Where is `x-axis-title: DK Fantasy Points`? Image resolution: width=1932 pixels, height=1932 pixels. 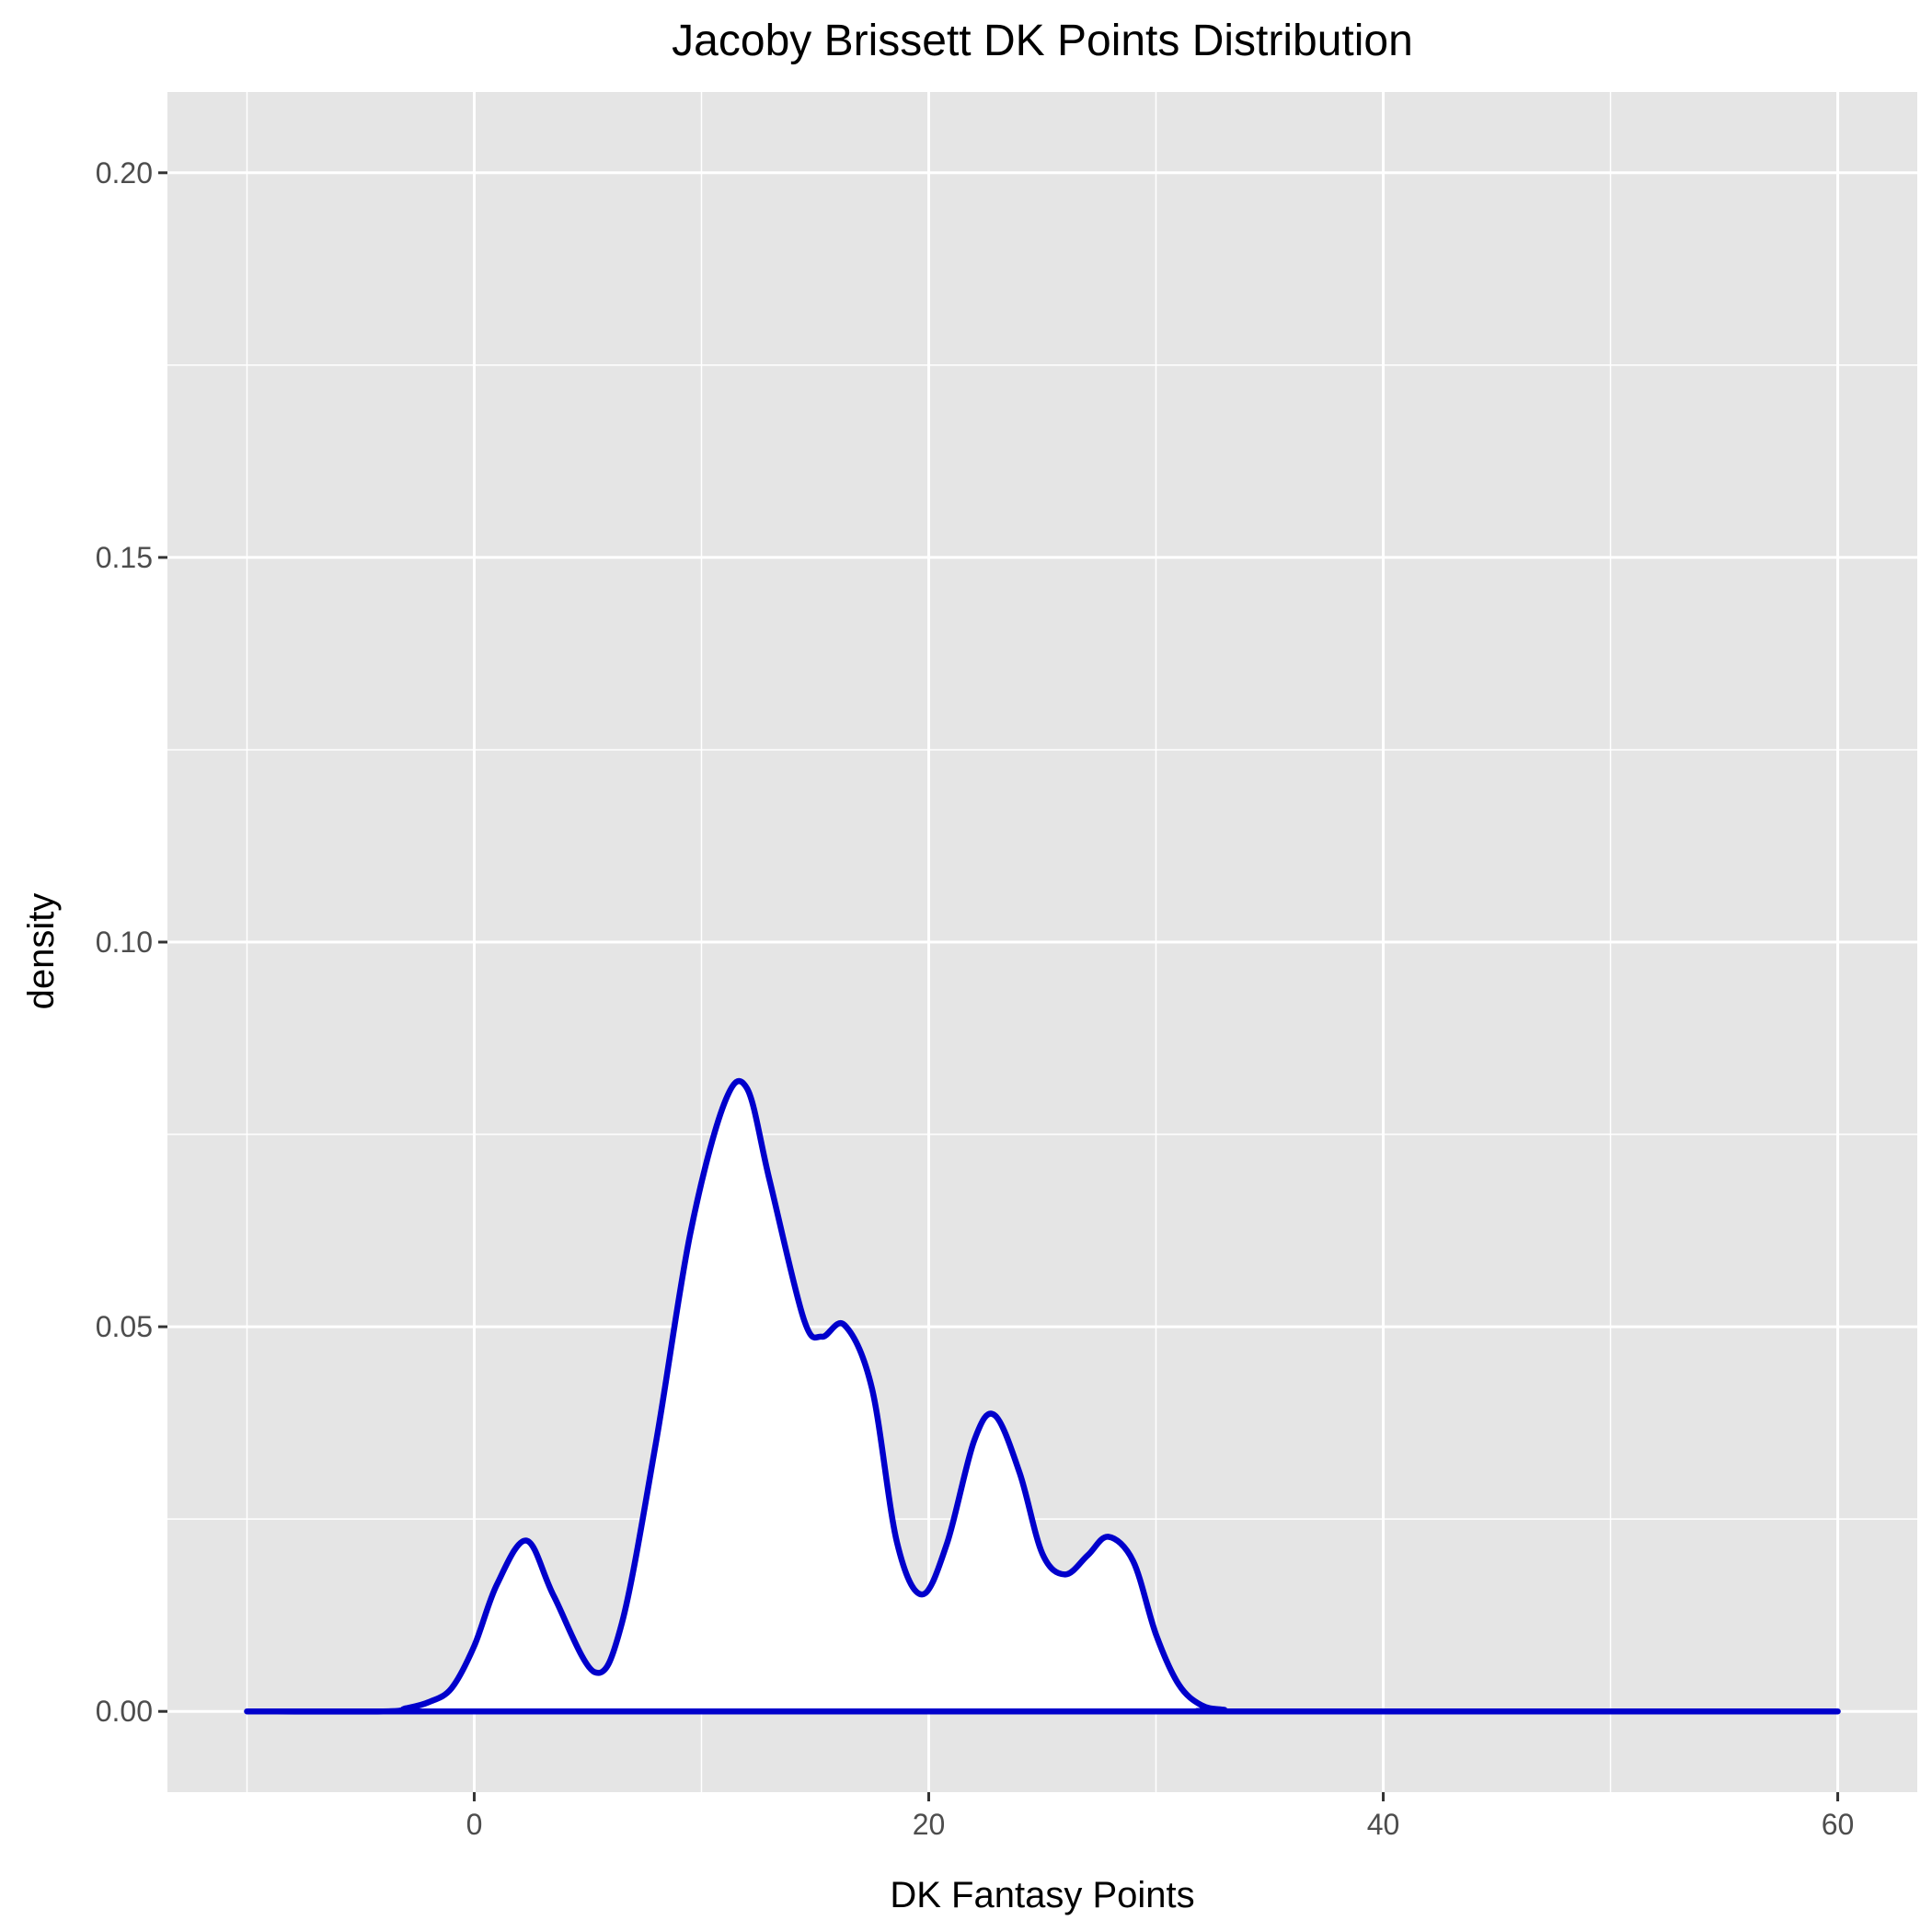
x-axis-title: DK Fantasy Points is located at coordinates (1042, 1895).